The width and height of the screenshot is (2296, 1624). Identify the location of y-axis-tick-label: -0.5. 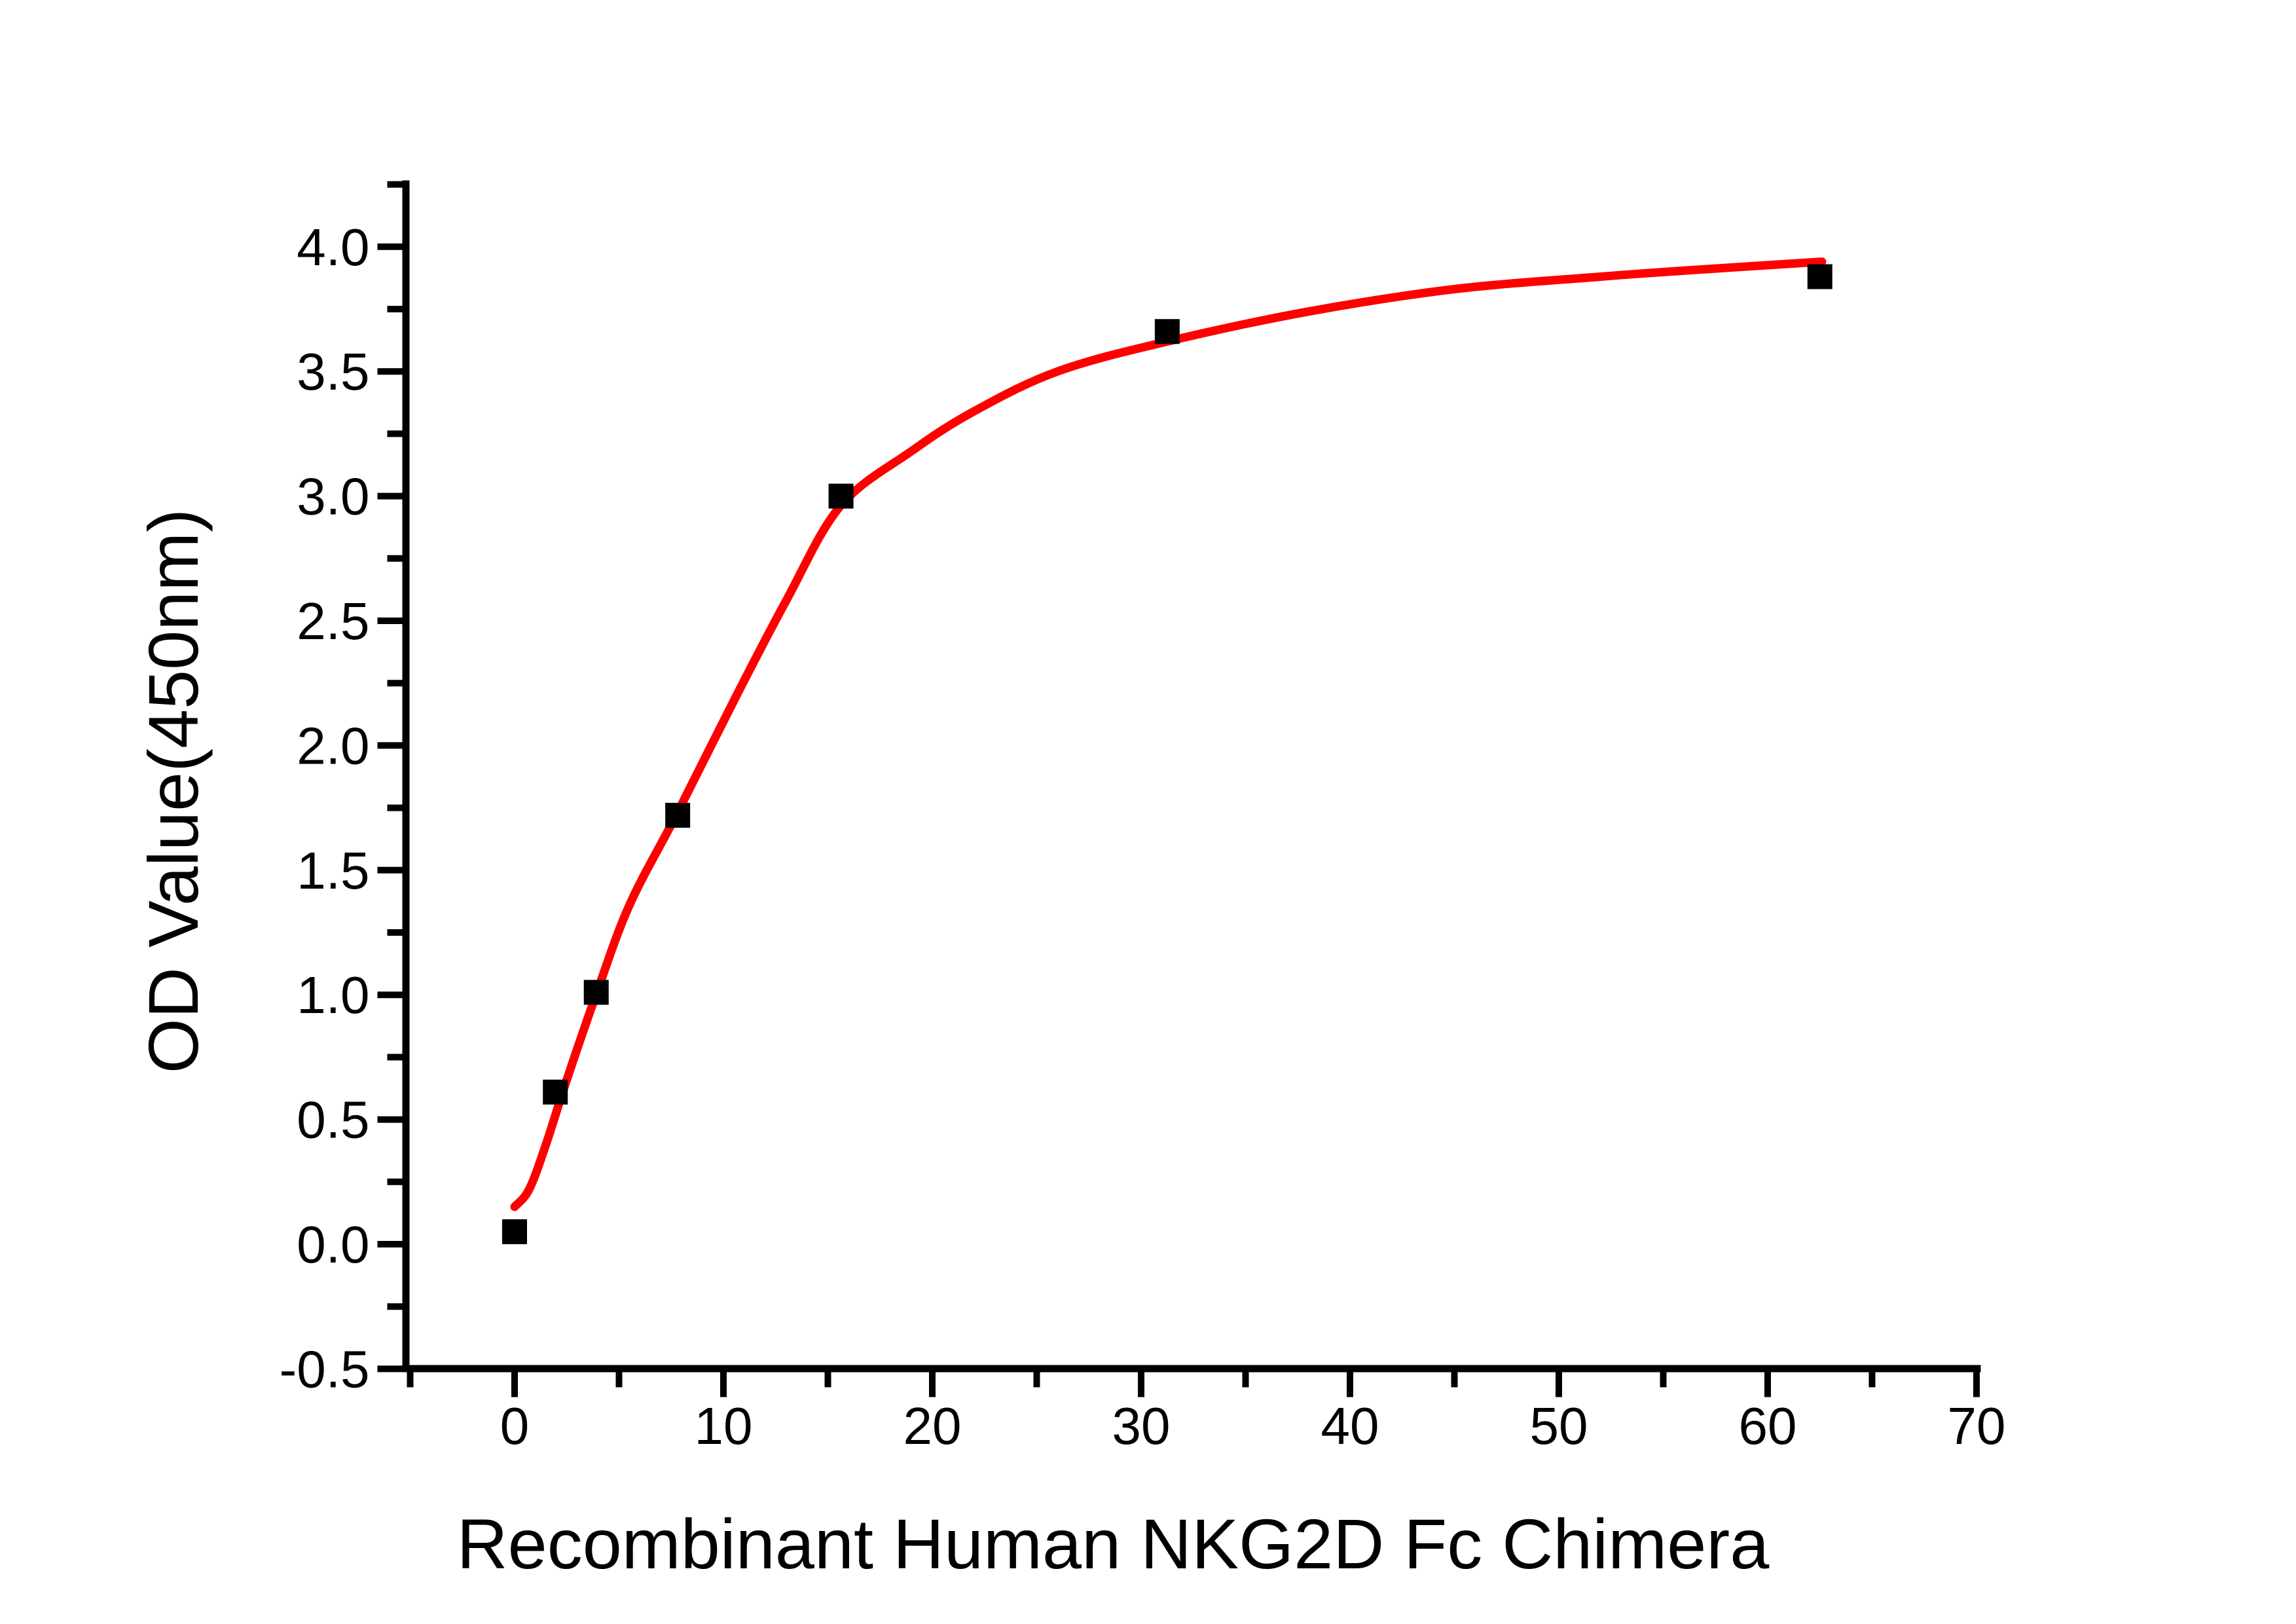
(325, 1369).